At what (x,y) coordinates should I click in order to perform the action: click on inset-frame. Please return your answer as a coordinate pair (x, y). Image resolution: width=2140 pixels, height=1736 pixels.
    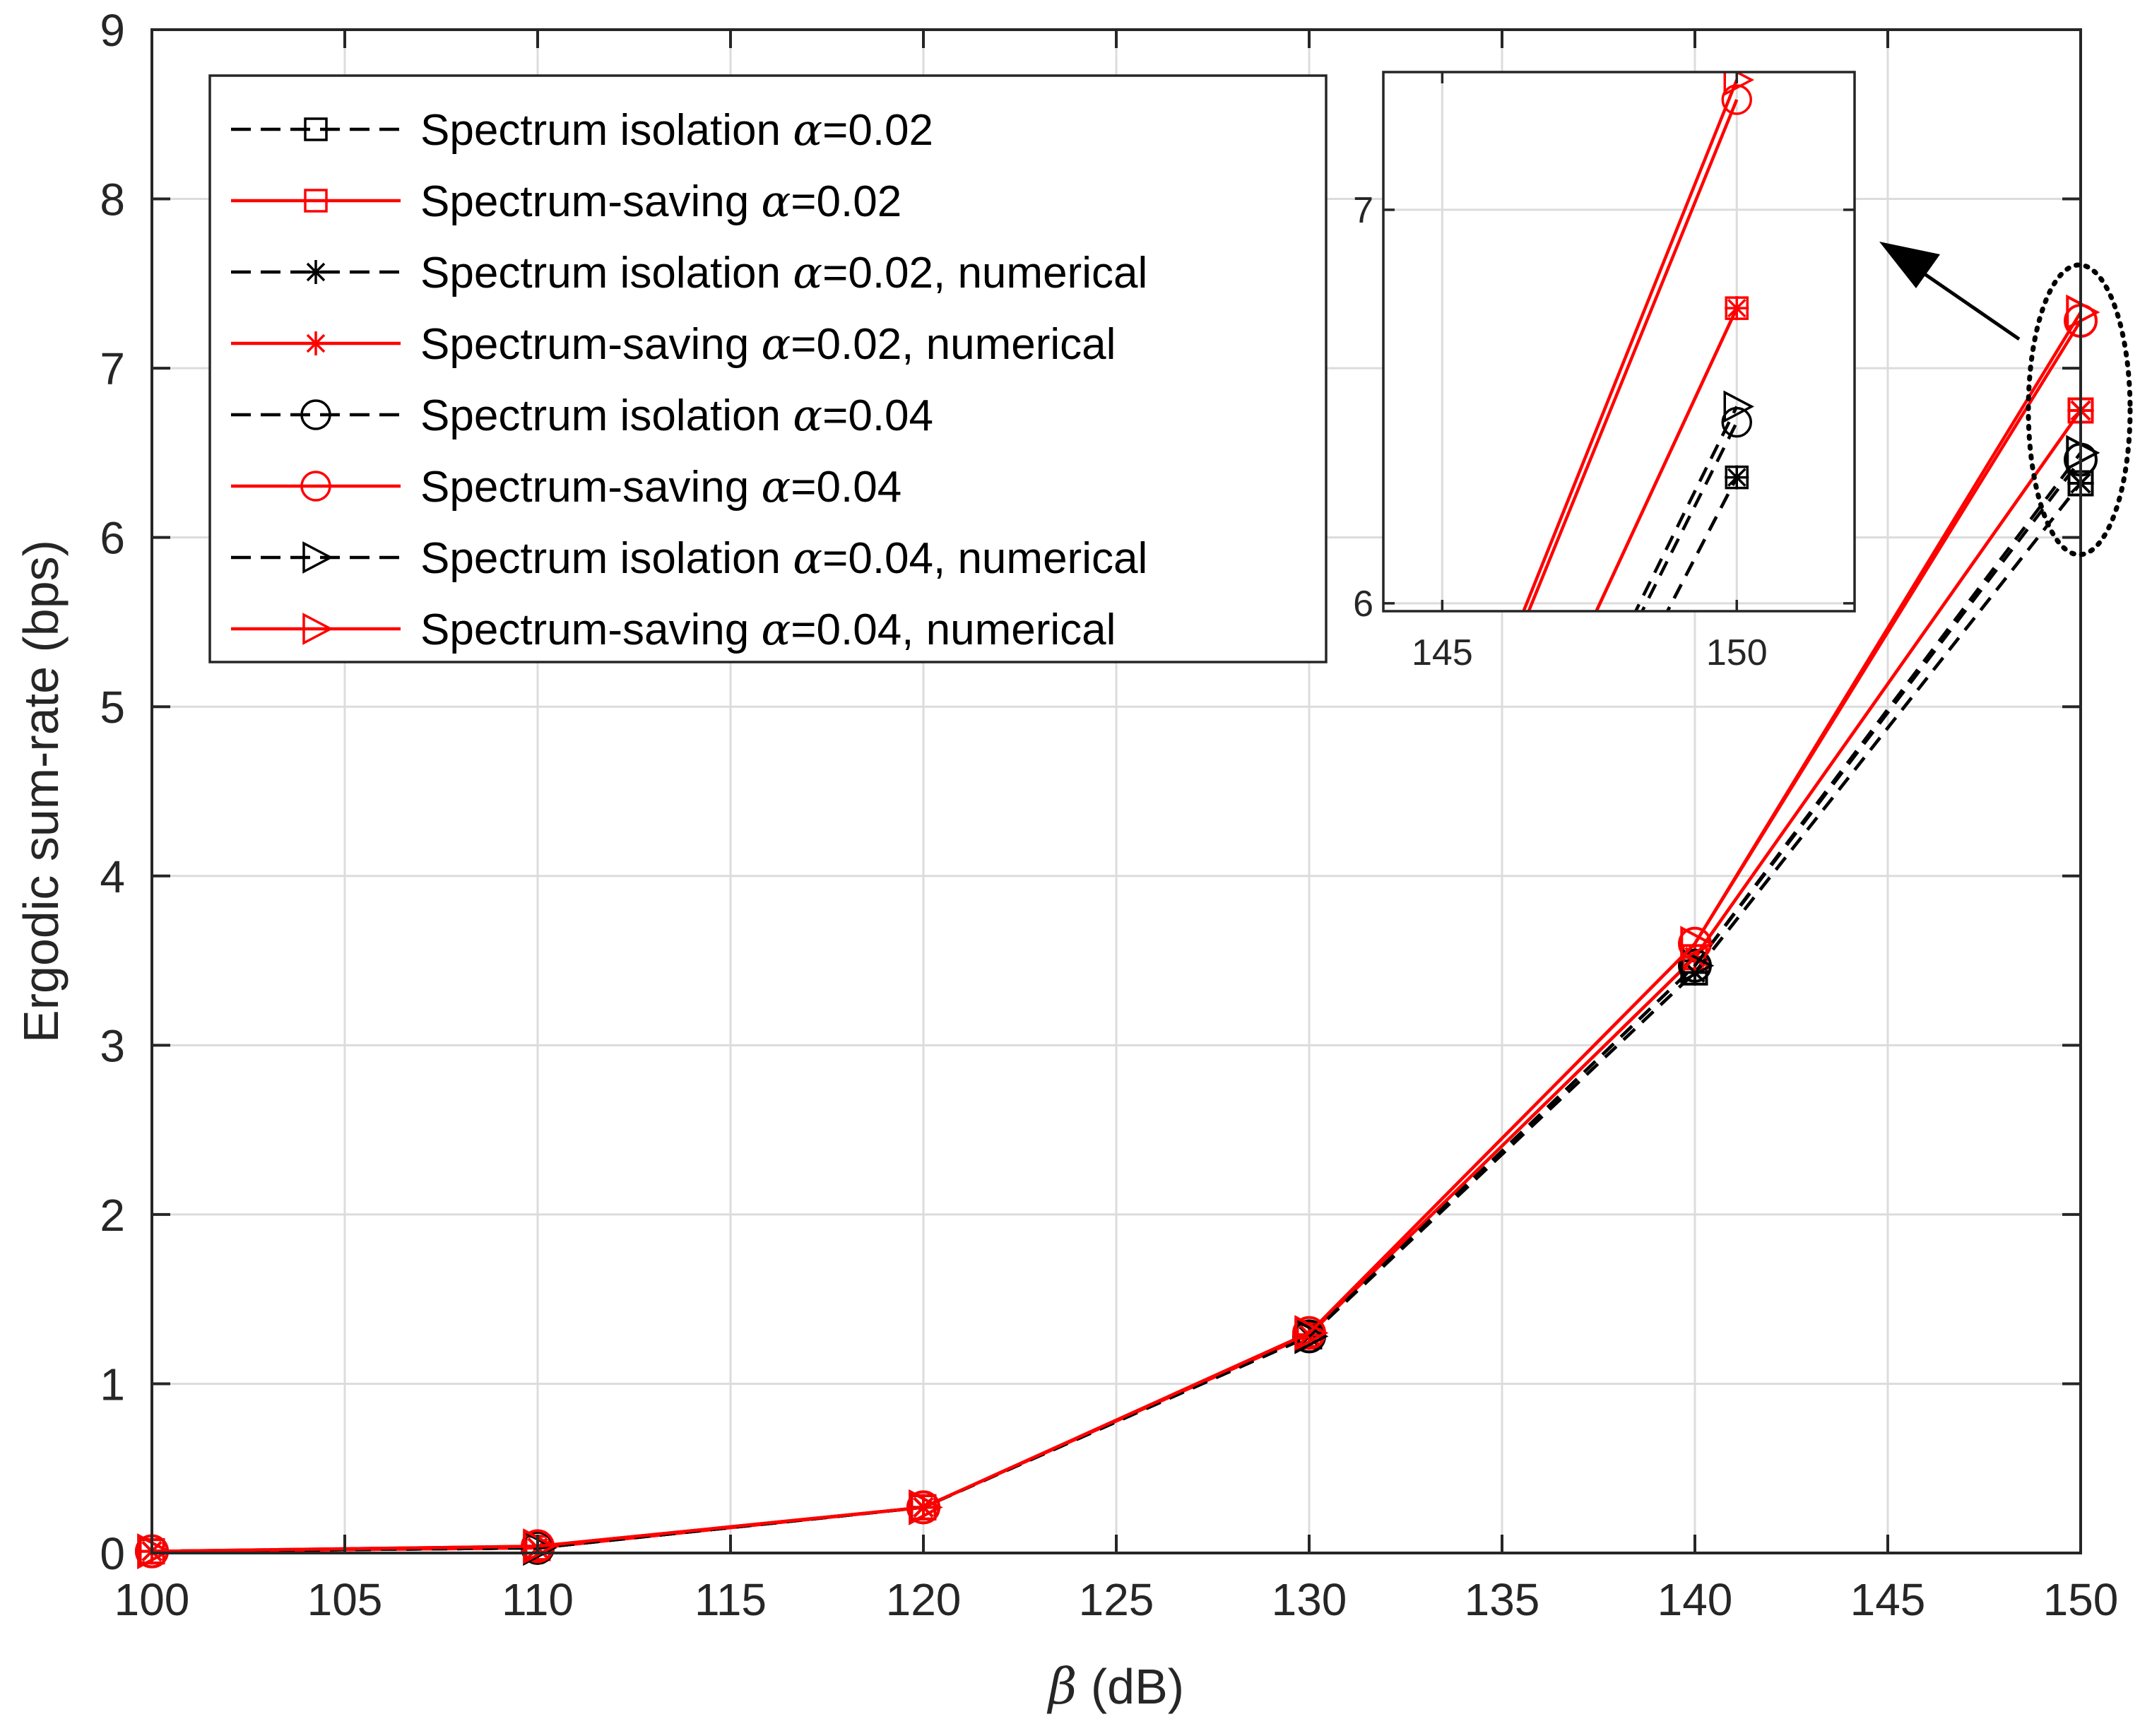
    Looking at the image, I should click on (1619, 342).